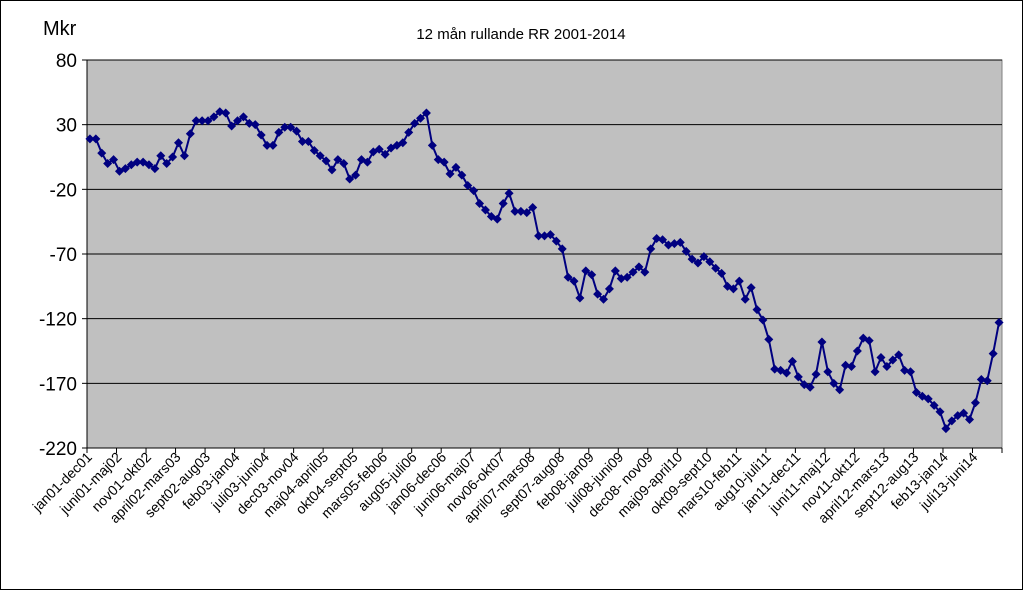 Image resolution: width=1023 pixels, height=590 pixels. What do you see at coordinates (63, 190) in the screenshot?
I see `y-tick-label: -20` at bounding box center [63, 190].